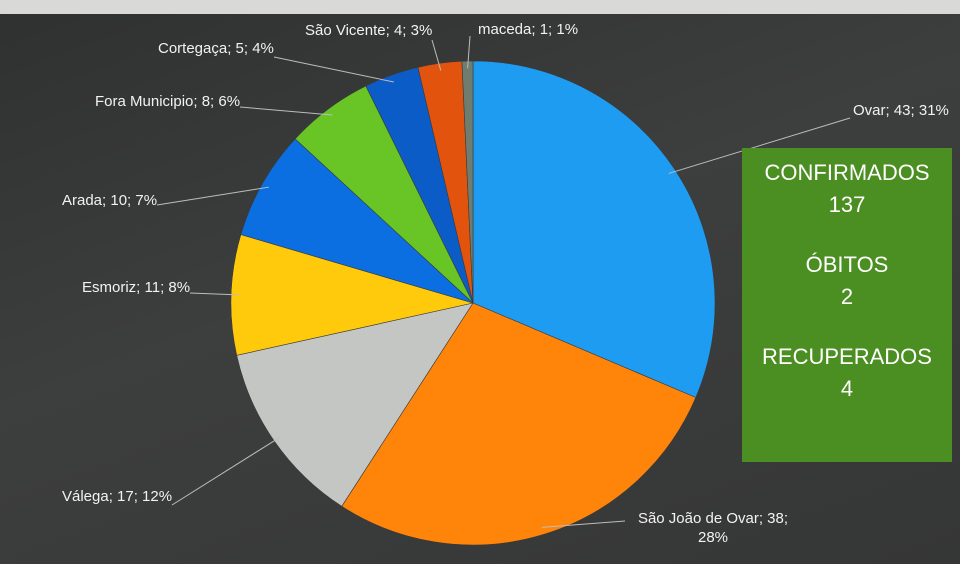 This screenshot has height=564, width=960. Describe the element at coordinates (110, 200) in the screenshot. I see `data-label: Arada; 10; 7%` at that location.